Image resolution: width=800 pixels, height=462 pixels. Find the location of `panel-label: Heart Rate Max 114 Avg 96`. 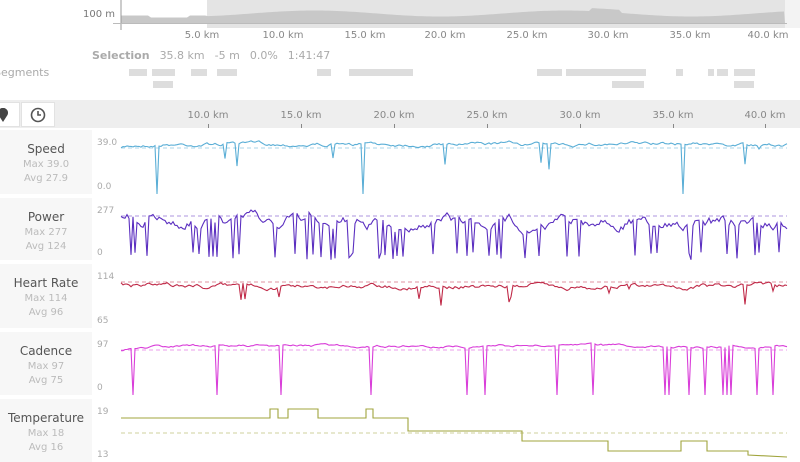

panel-label: Heart Rate Max 114 Avg 96 is located at coordinates (46, 296).